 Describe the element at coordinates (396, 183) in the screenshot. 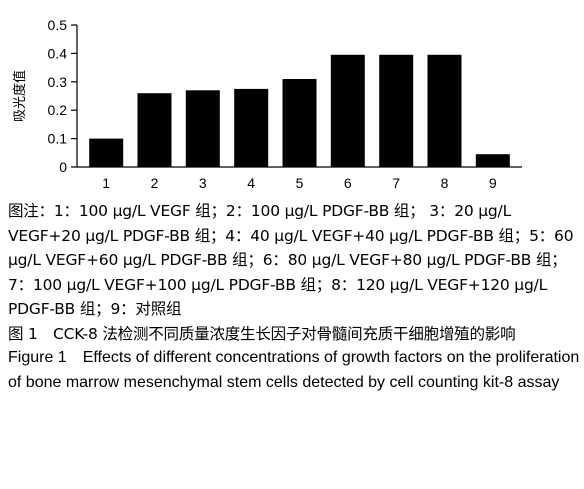

I see `x-tick-label-7: 7` at that location.